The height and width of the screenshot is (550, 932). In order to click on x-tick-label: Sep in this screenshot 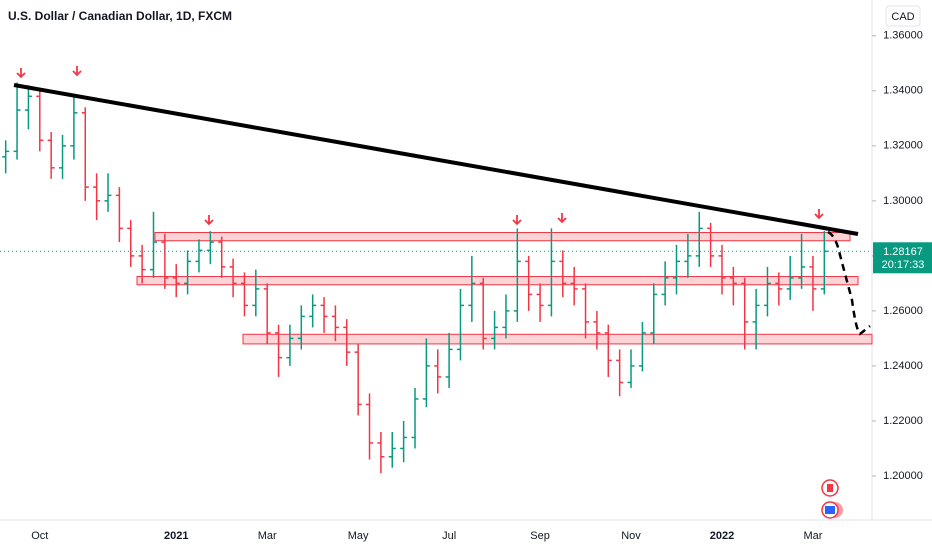, I will do `click(540, 536)`.